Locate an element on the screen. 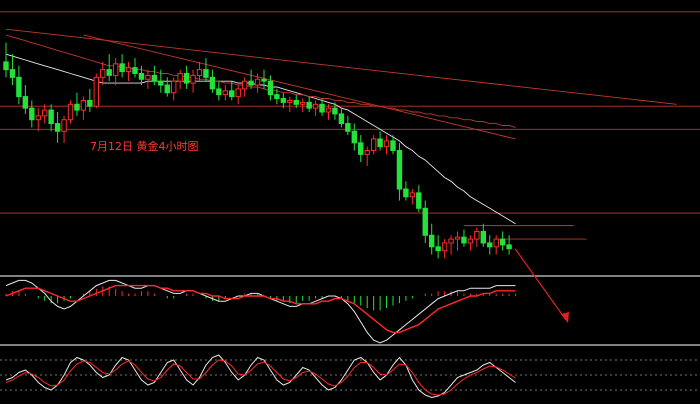 This screenshot has height=404, width=700. kdj-k-line is located at coordinates (260, 376).